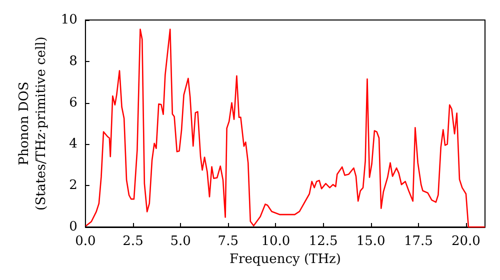 Image resolution: width=500 pixels, height=280 pixels. What do you see at coordinates (133, 241) in the screenshot?
I see `x-tick-label: 2.5` at bounding box center [133, 241].